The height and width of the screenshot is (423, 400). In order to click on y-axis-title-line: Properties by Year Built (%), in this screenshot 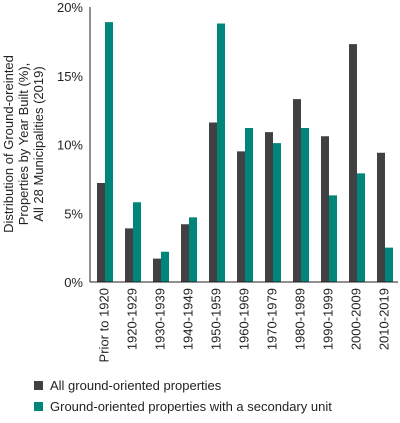, I will do `click(23, 144)`.